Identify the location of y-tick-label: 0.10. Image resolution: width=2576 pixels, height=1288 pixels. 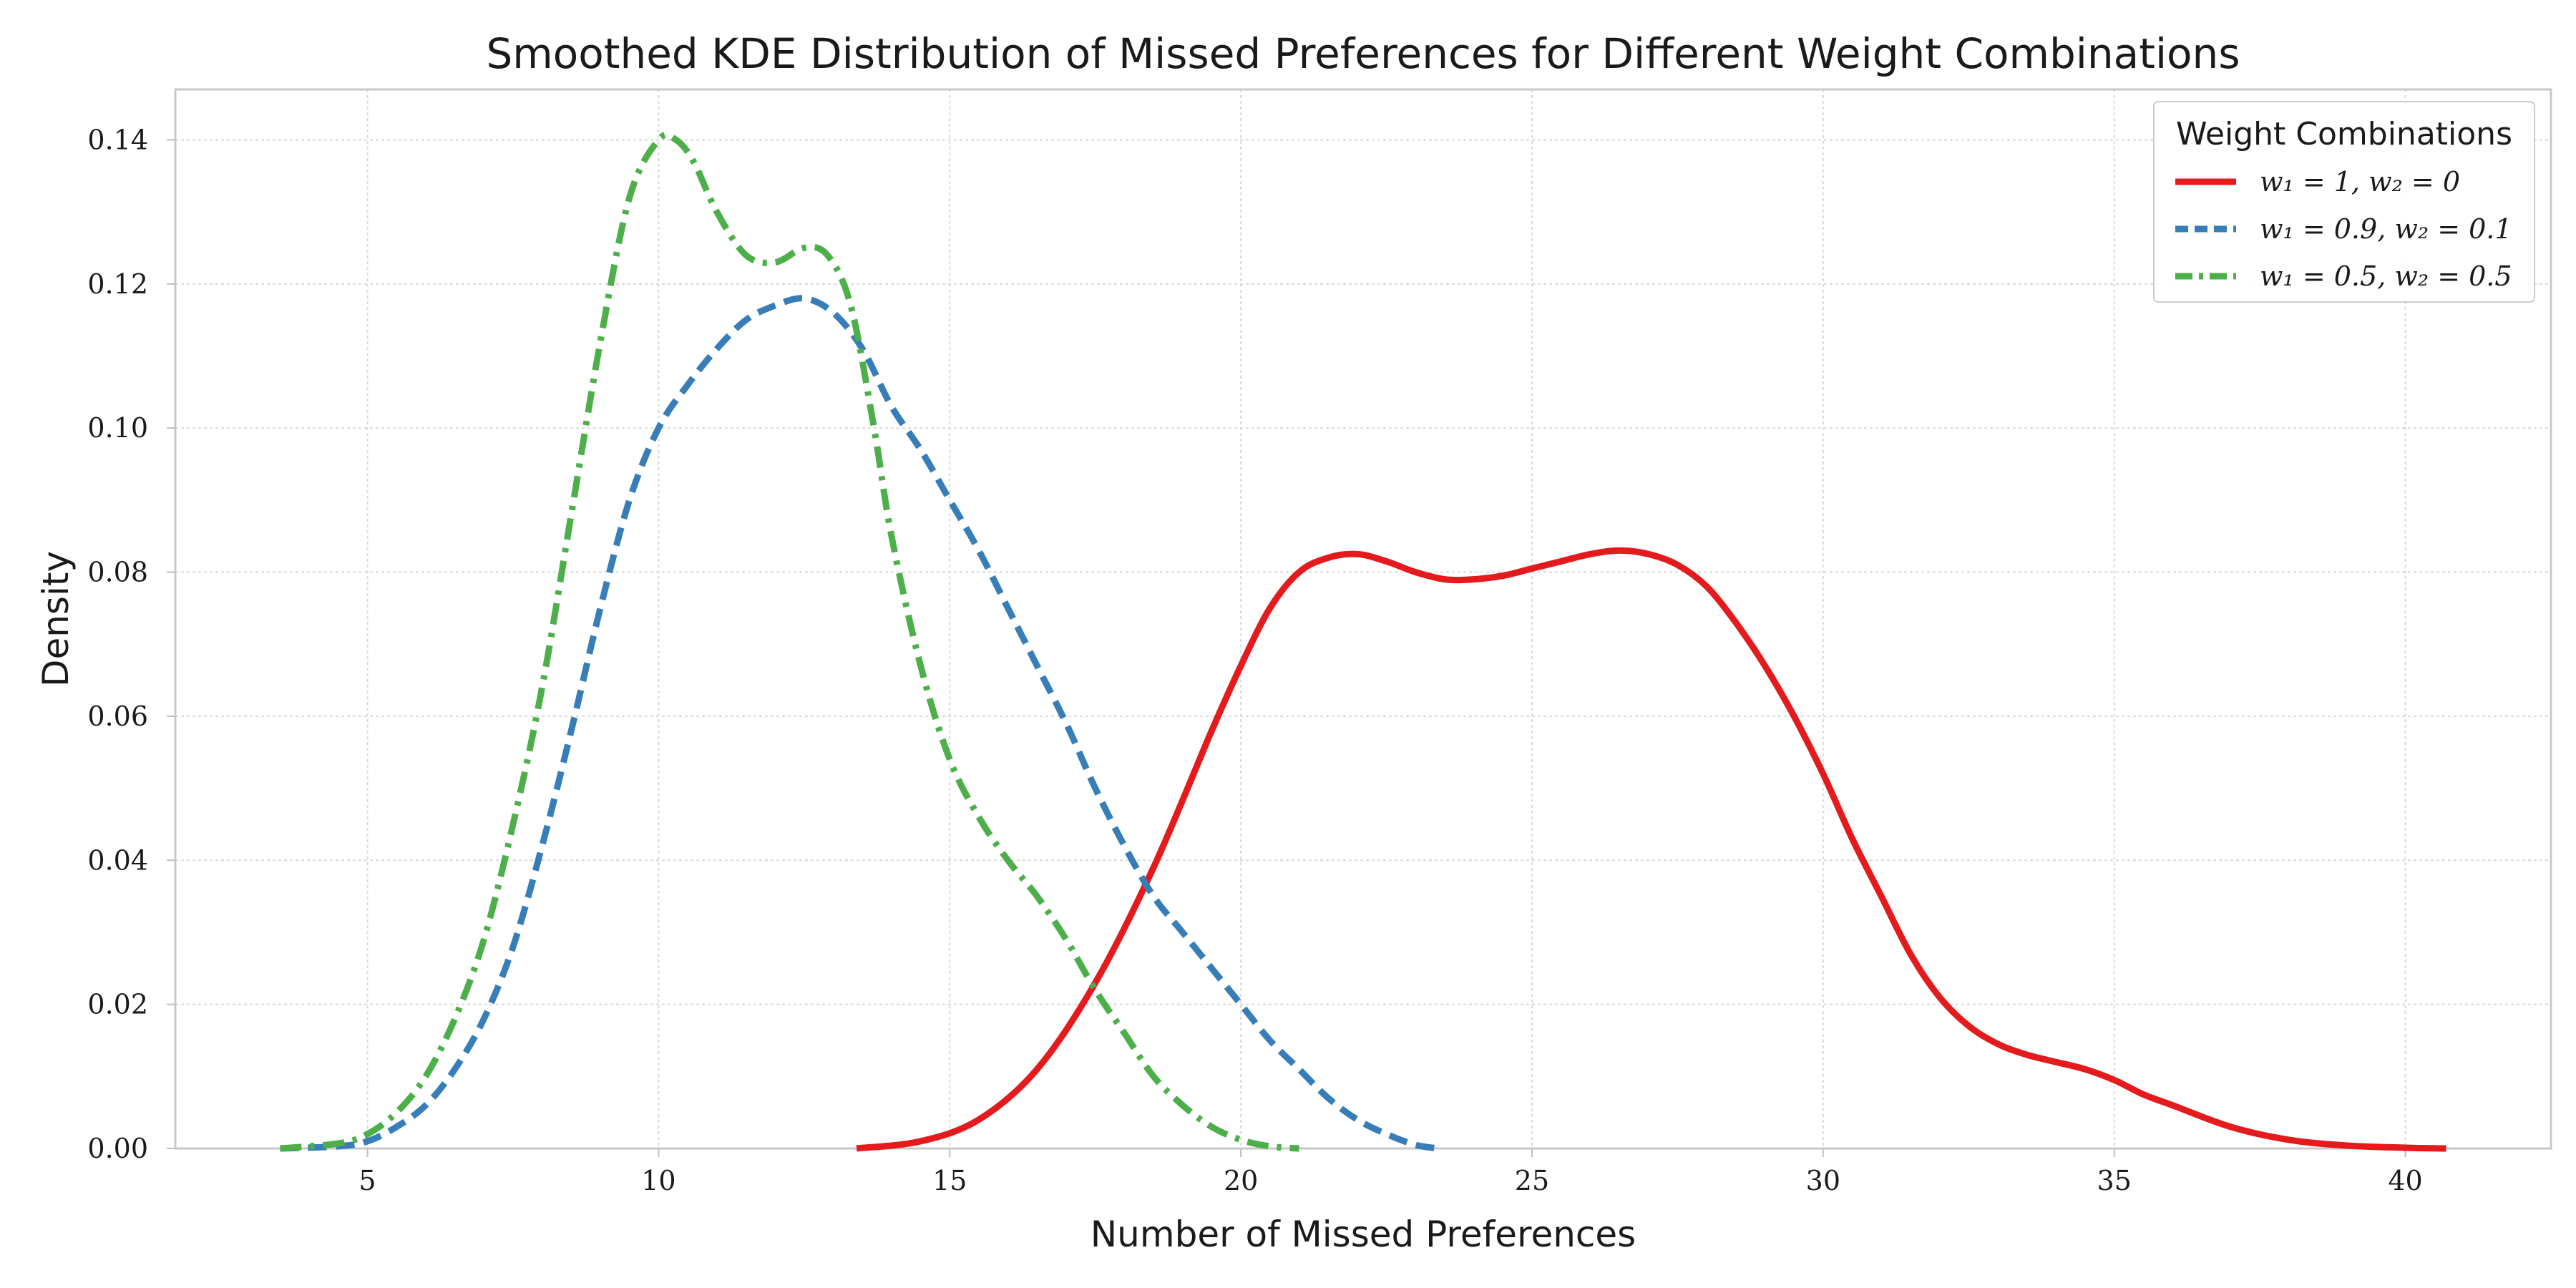
(117, 428).